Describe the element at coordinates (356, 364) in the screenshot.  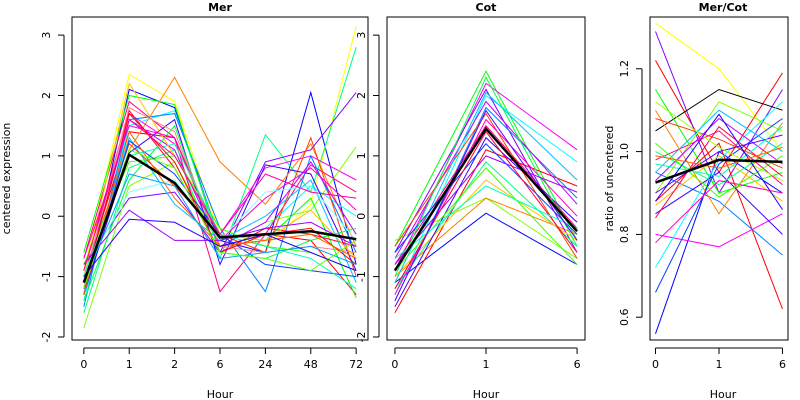
I see `x-tick-label: 72` at that location.